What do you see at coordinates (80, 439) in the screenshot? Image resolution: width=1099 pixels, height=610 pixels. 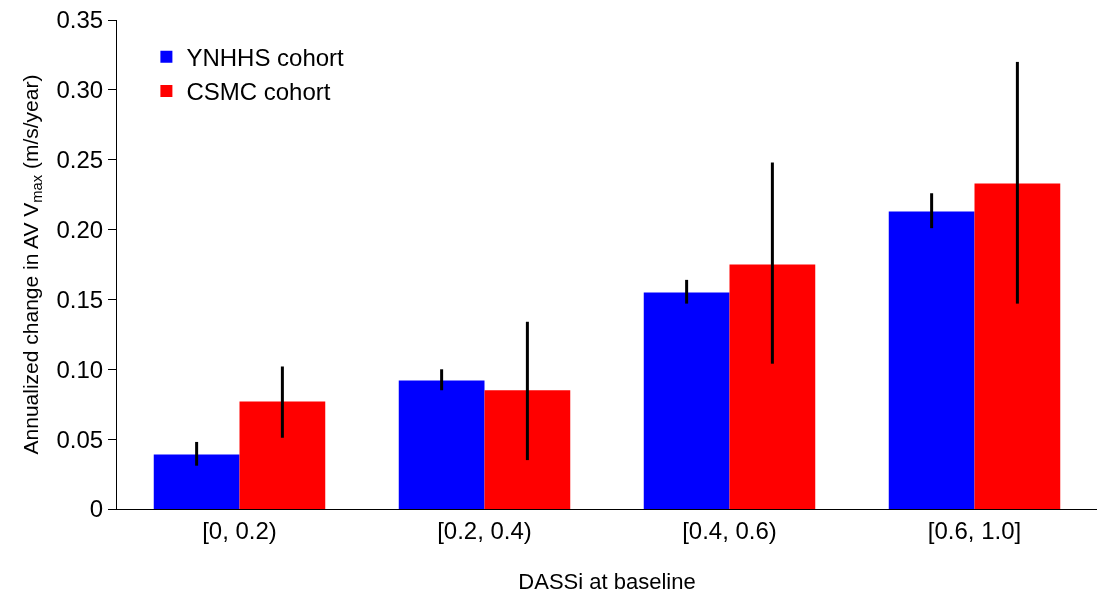 I see `y-tick-label: 0.05` at bounding box center [80, 439].